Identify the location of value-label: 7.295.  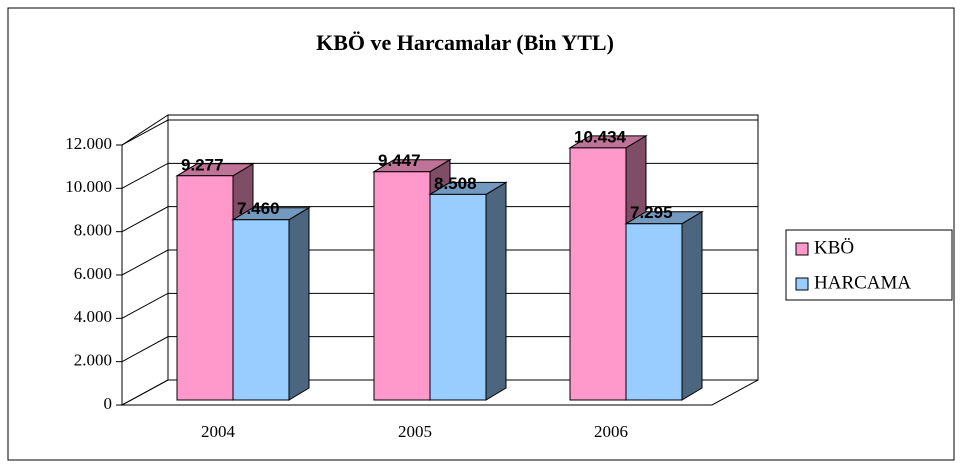
(651, 212).